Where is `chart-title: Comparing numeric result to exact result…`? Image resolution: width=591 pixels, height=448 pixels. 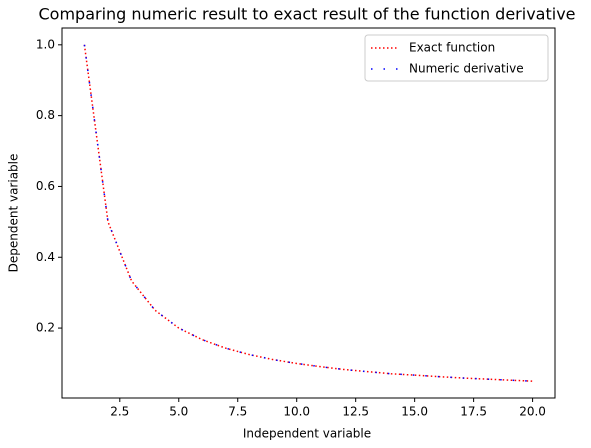 chart-title: Comparing numeric result to exact result… is located at coordinates (307, 14).